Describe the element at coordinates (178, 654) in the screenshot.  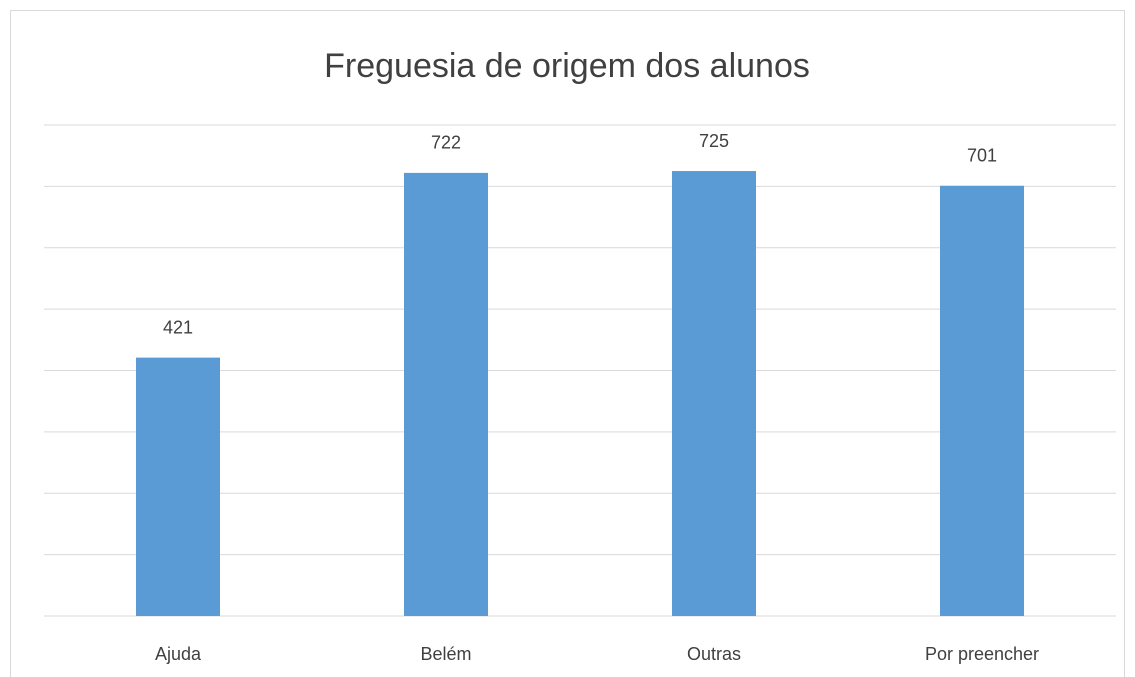
I see `x-tick-label: Ajuda` at that location.